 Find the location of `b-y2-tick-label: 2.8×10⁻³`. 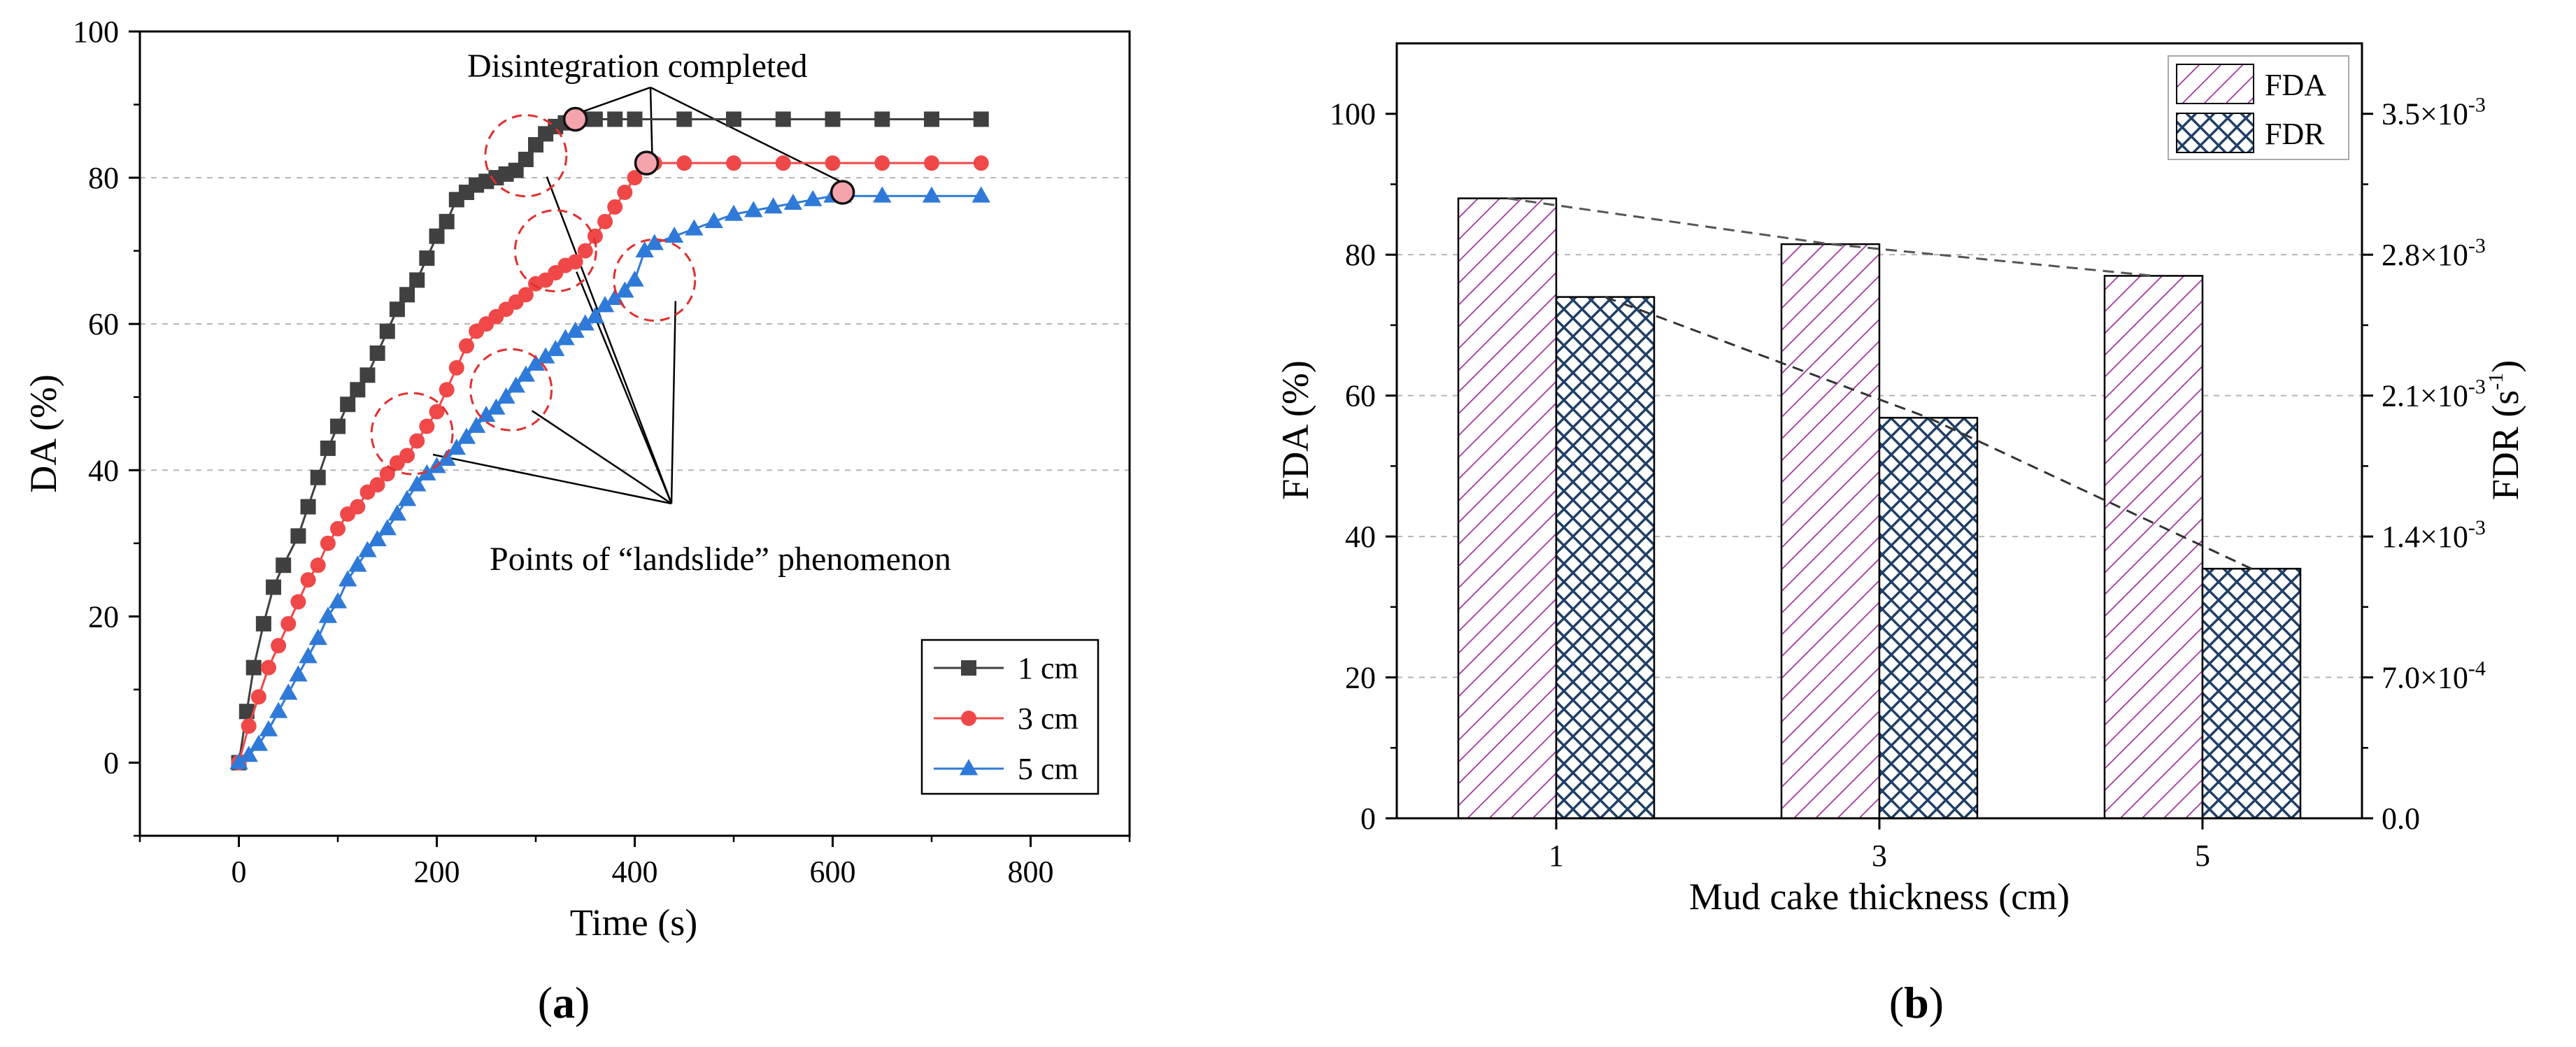

b-y2-tick-label: 2.8×10⁻³ is located at coordinates (2434, 253).